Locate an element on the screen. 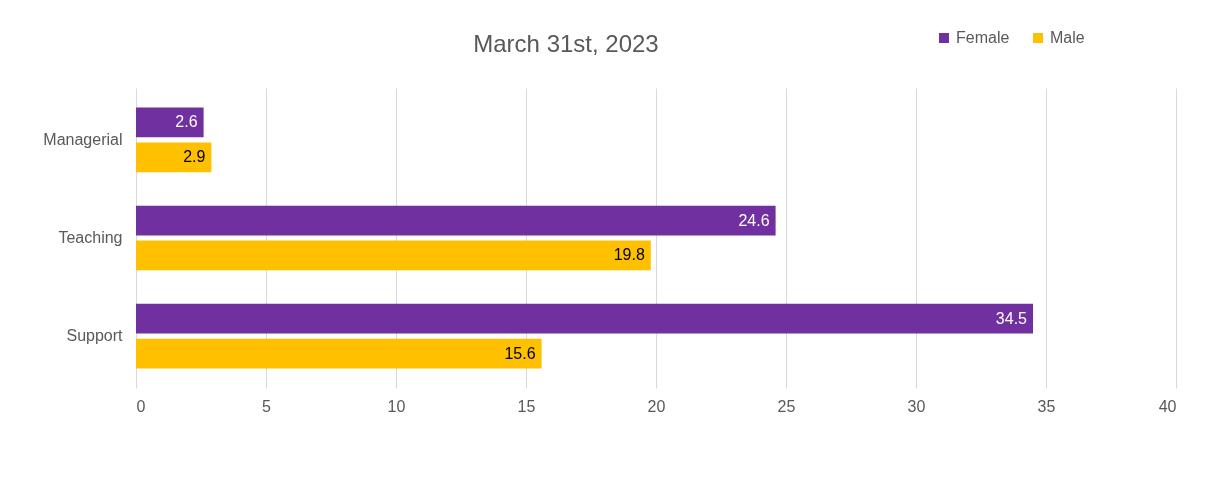 The image size is (1209, 495). chart-title: March 31st, 2023 is located at coordinates (566, 43).